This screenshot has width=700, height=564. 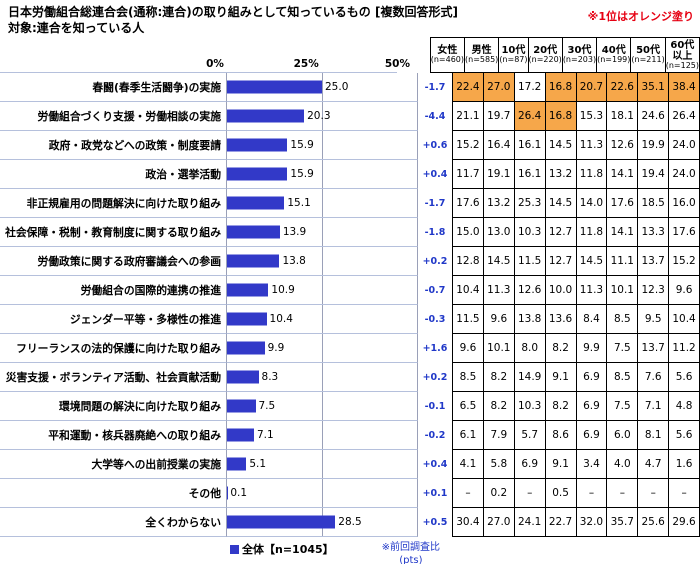 I want to click on data-cells: –0.2–0.5– – – –, so click(x=576, y=494).